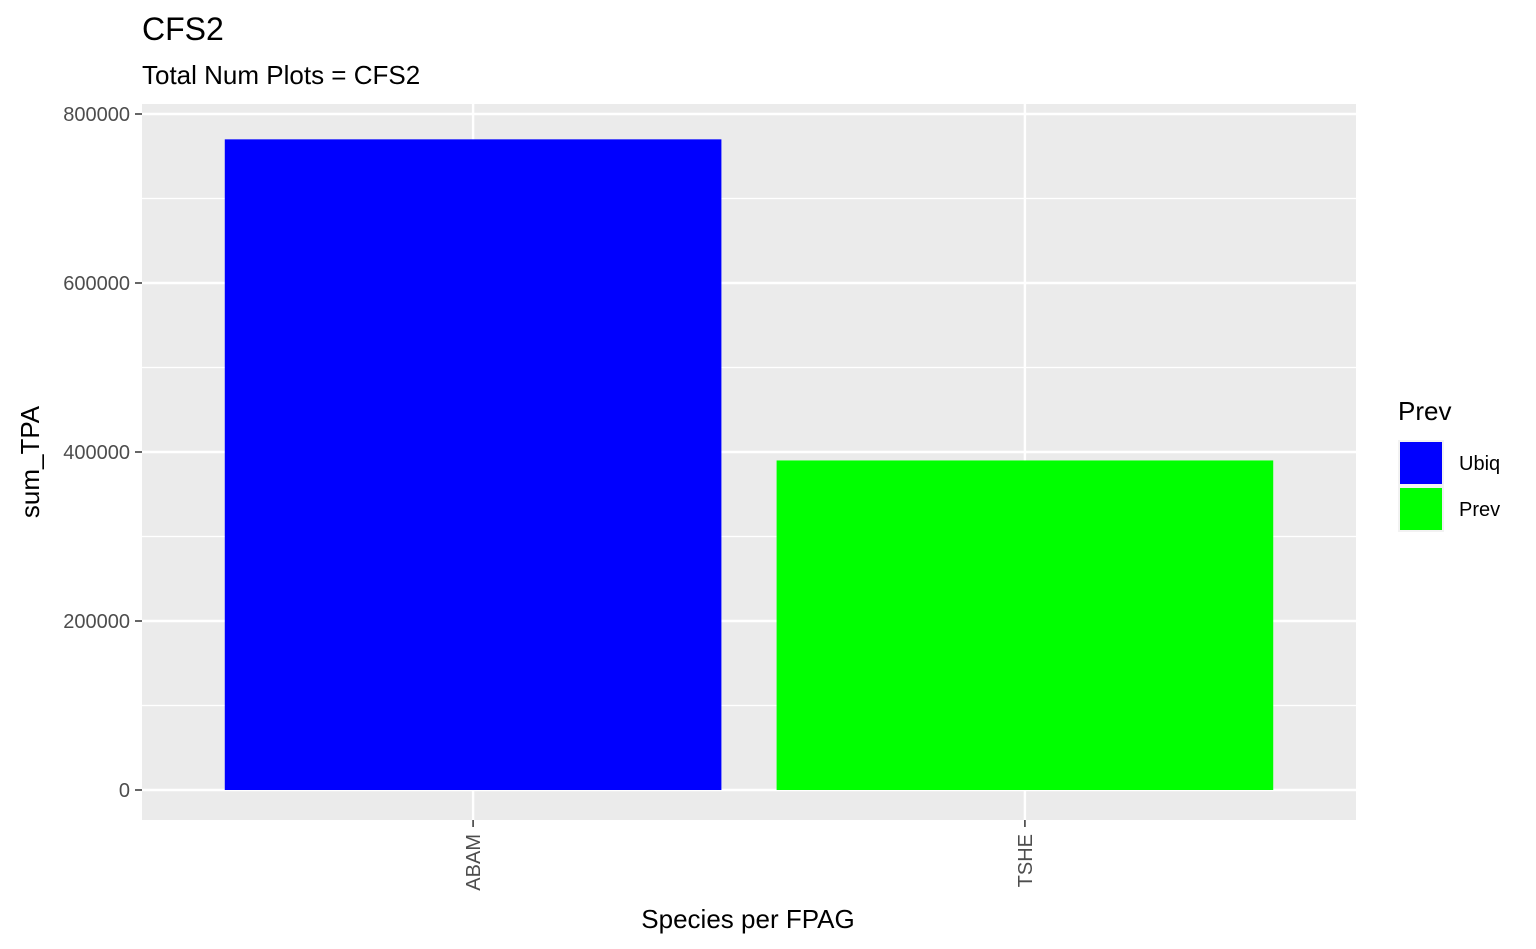 The width and height of the screenshot is (1536, 949). What do you see at coordinates (124, 791) in the screenshot?
I see `y-tick-label: 0` at bounding box center [124, 791].